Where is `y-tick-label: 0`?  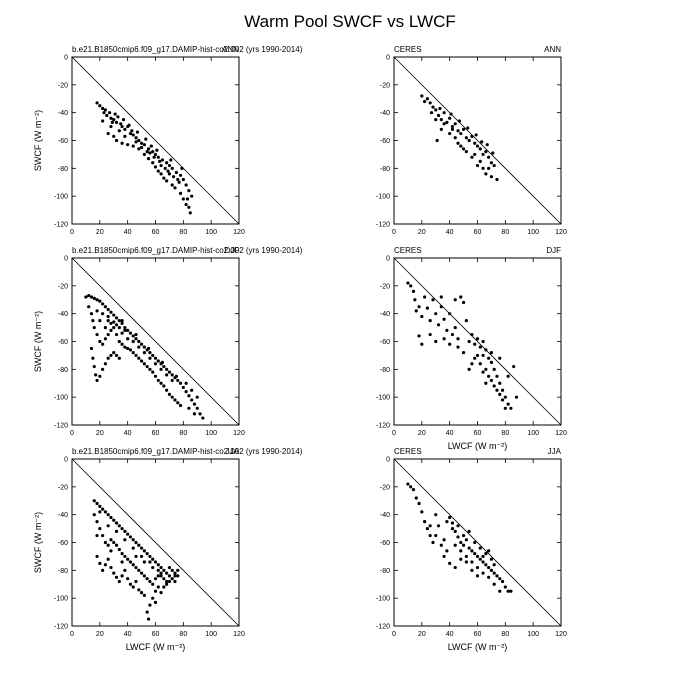 y-tick-label: 0 is located at coordinates (66, 259).